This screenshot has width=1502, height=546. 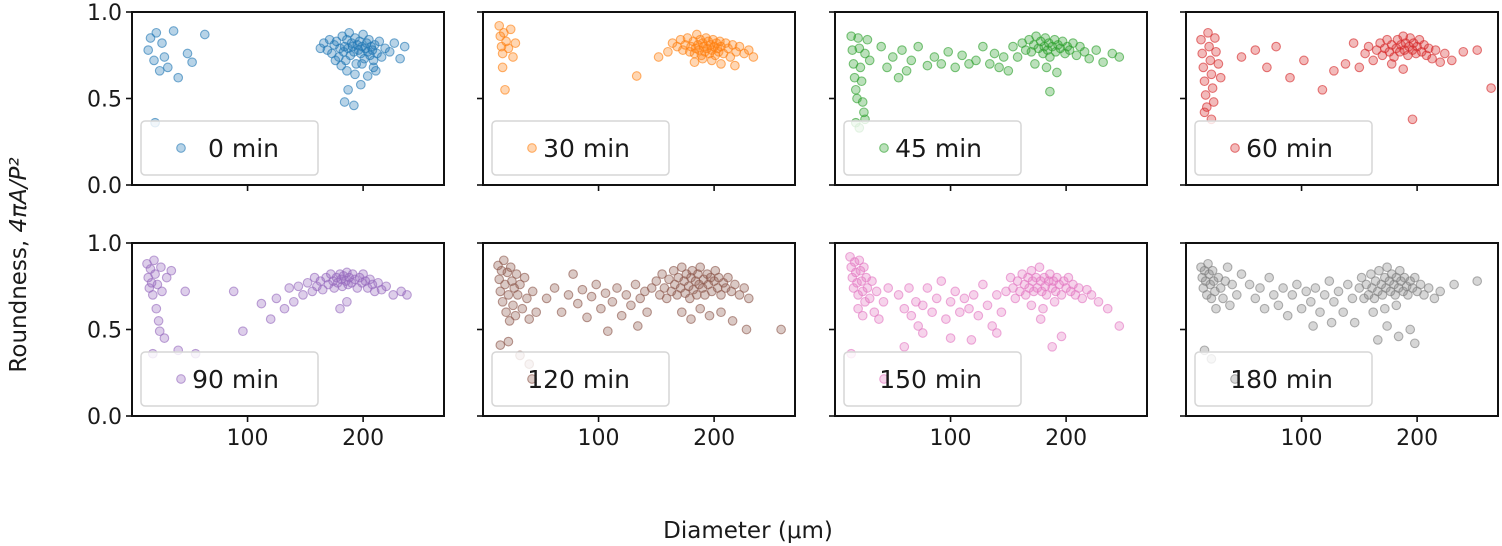 I want to click on legend: 150 min, so click(x=932, y=379).